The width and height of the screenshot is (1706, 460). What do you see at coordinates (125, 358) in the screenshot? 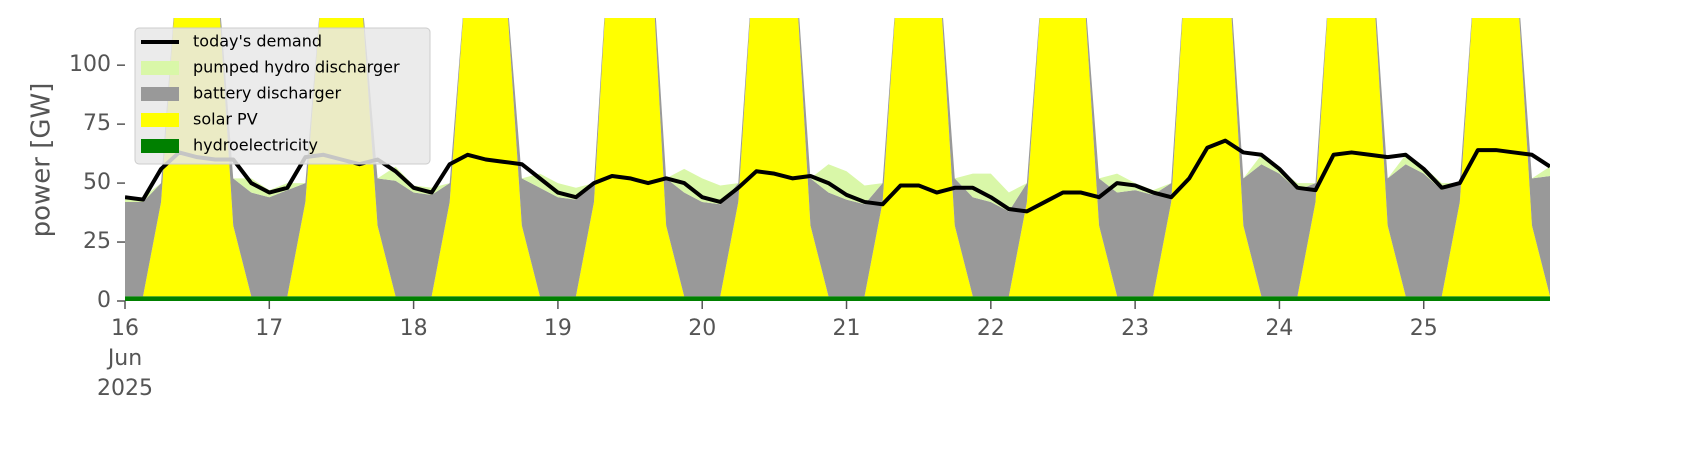
I see `x-tick-label: 16 Jun 2025` at bounding box center [125, 358].